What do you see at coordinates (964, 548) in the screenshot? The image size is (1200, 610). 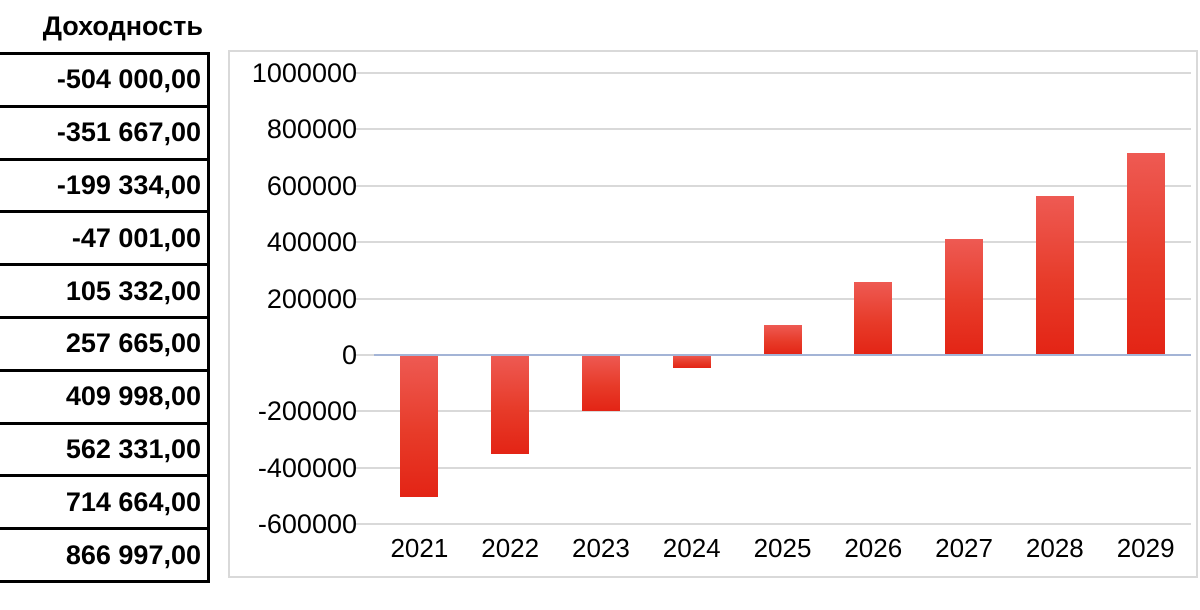 I see `x-axis-label-2027: 2027` at bounding box center [964, 548].